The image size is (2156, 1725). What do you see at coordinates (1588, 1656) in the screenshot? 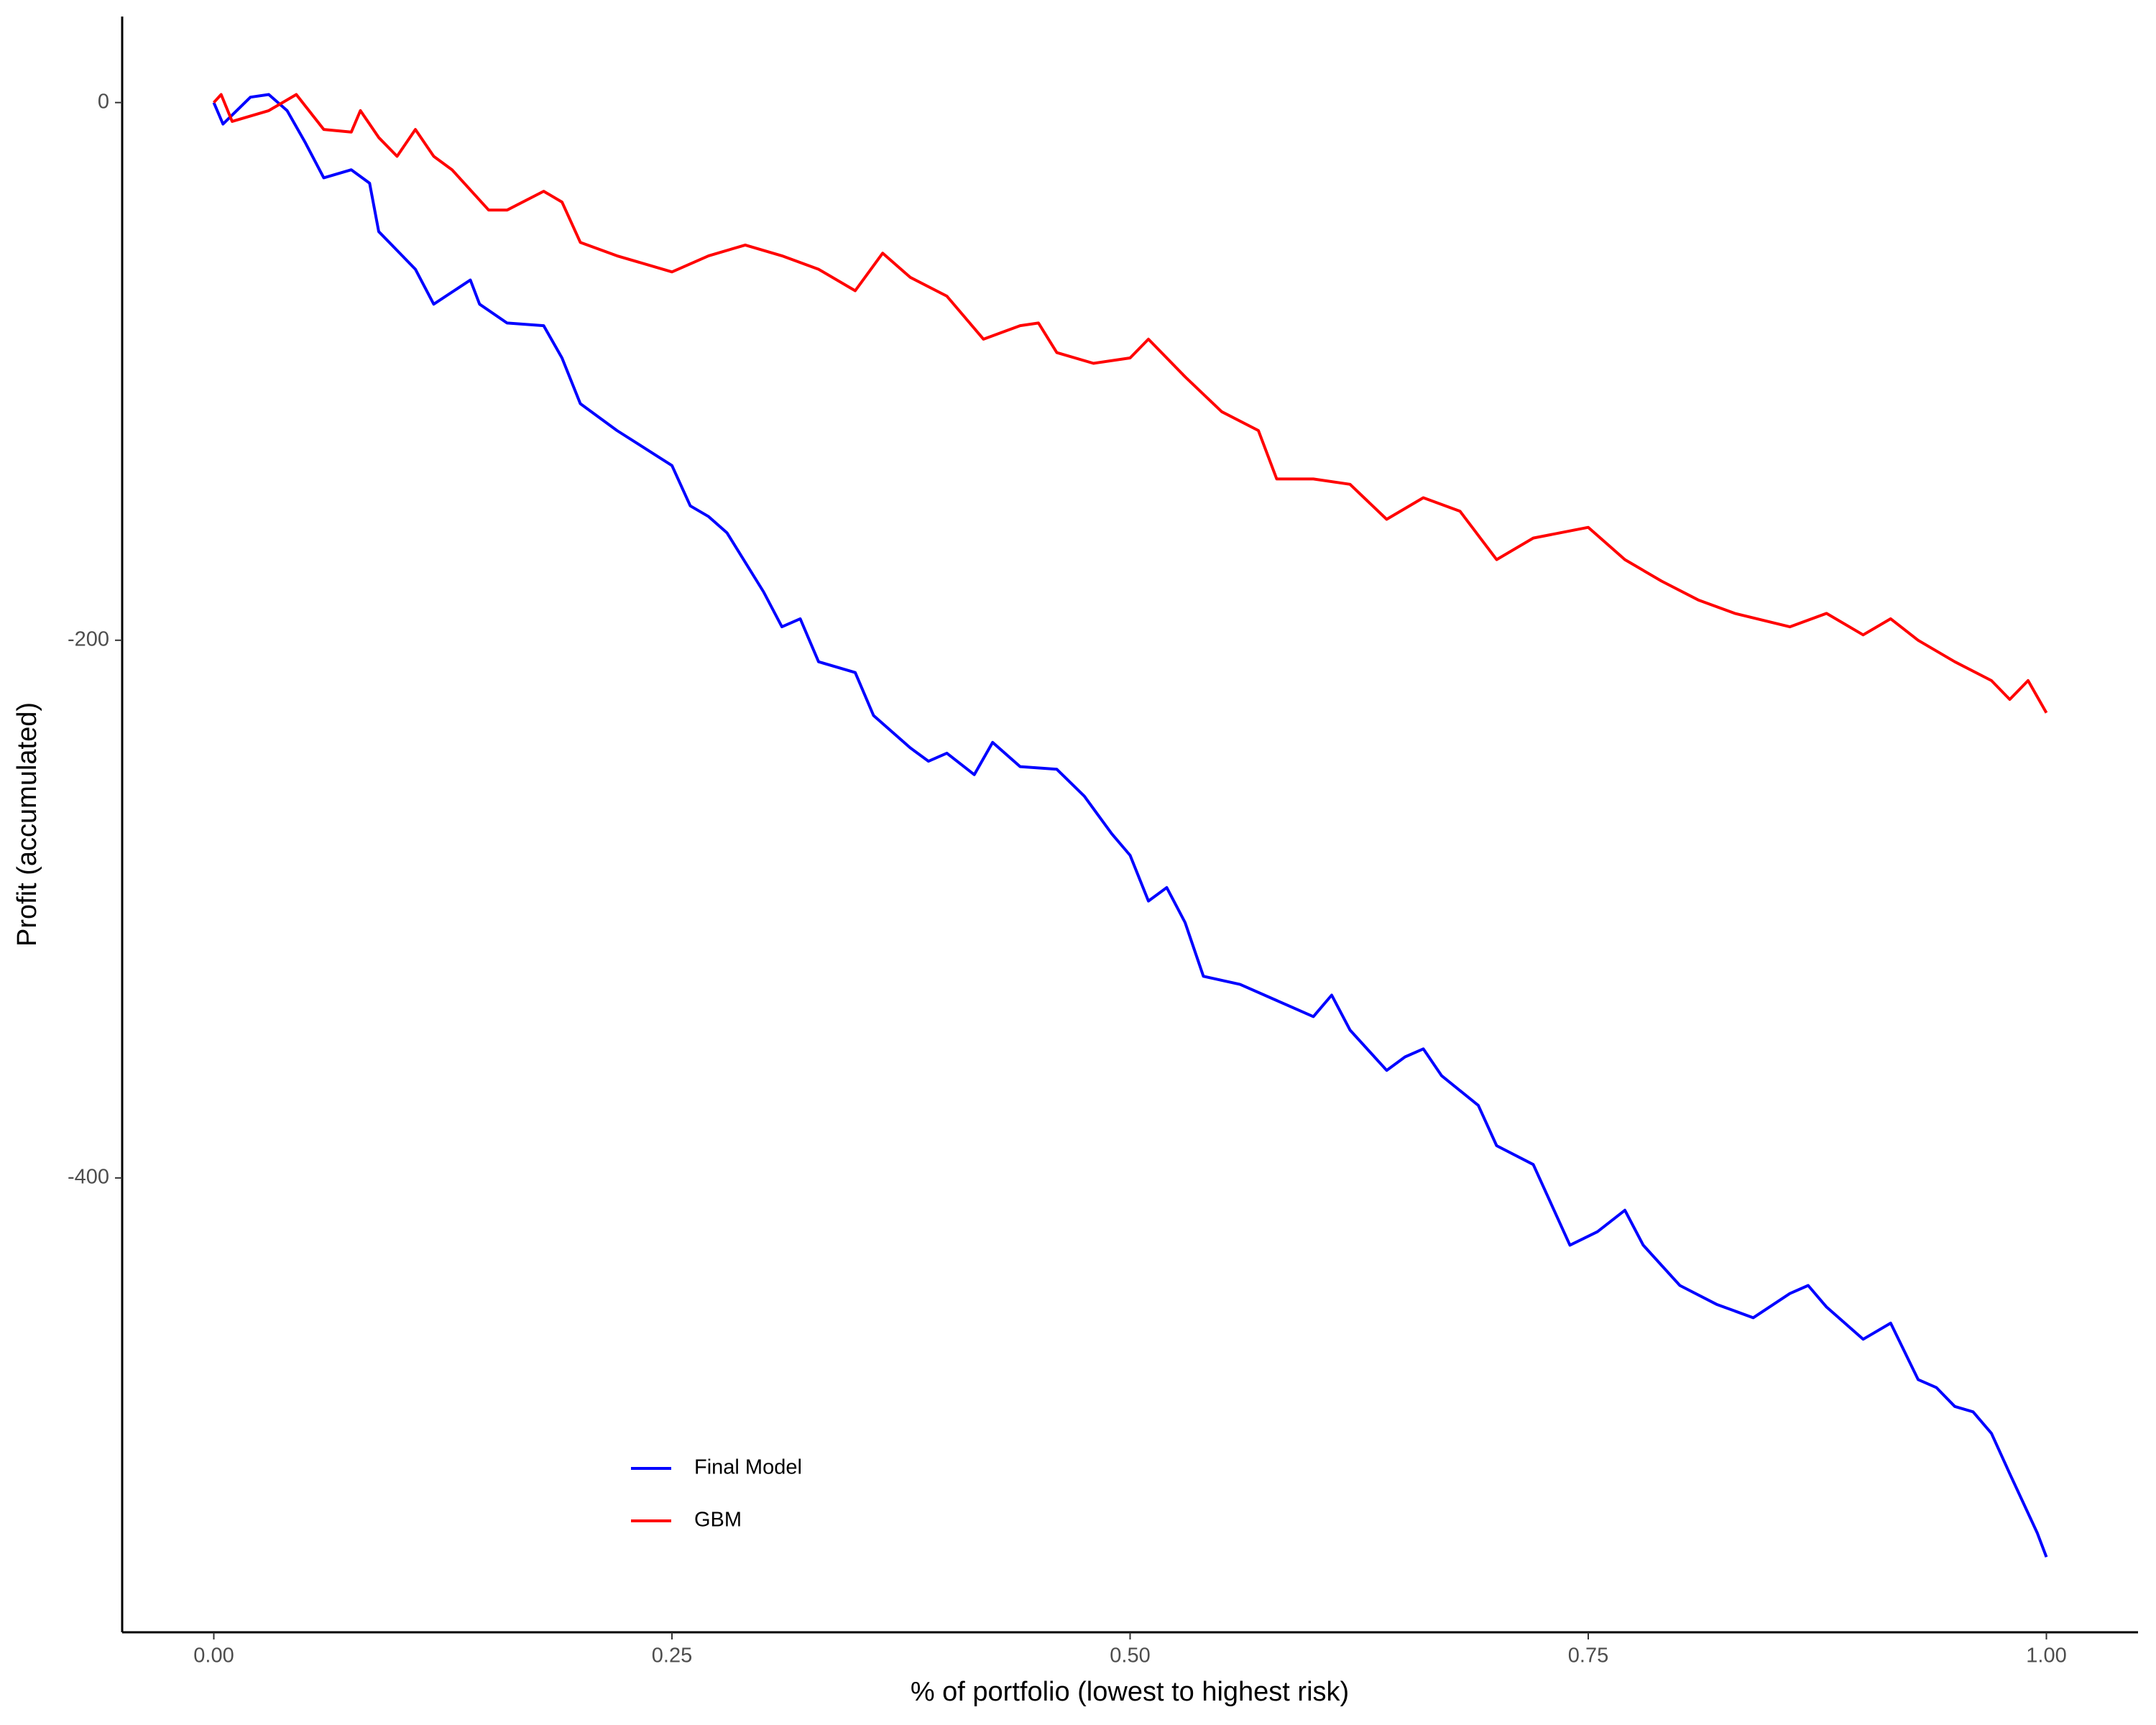
I see `x-tick-label: 0.75` at bounding box center [1588, 1656].